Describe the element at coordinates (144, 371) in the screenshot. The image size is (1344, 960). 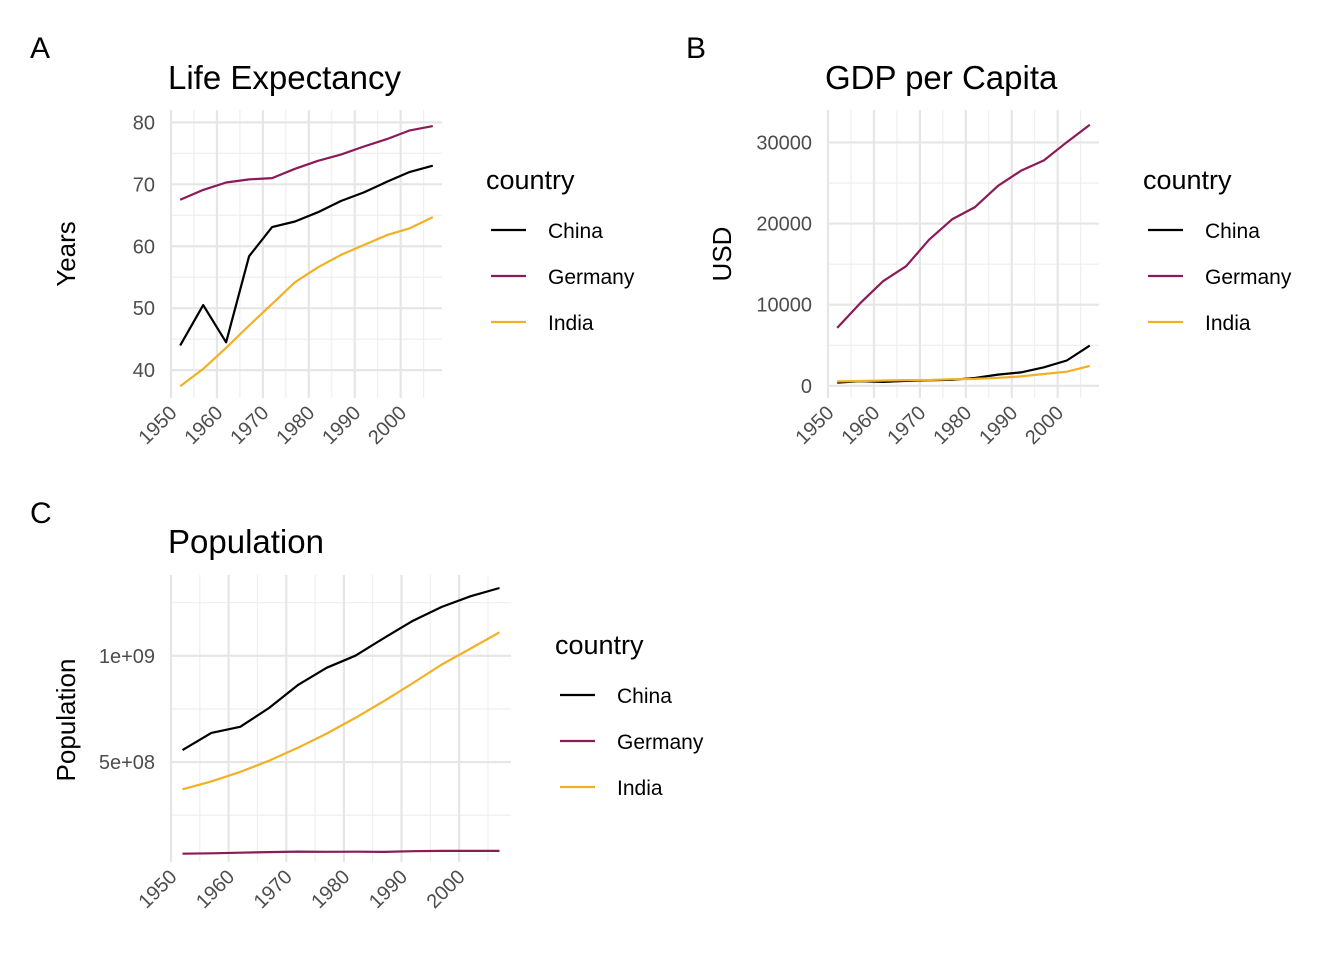
I see `y-tick-label: 40` at that location.